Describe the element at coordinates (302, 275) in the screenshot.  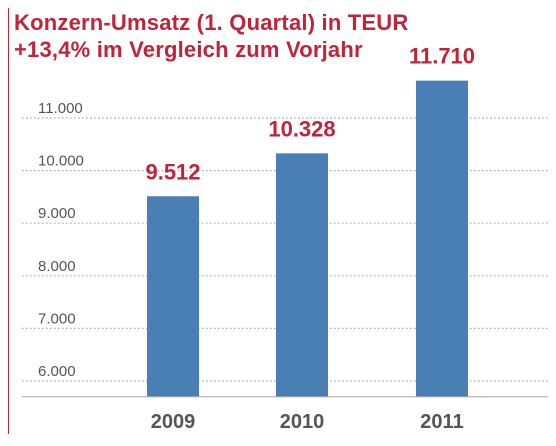
I see `bar-2010` at that location.